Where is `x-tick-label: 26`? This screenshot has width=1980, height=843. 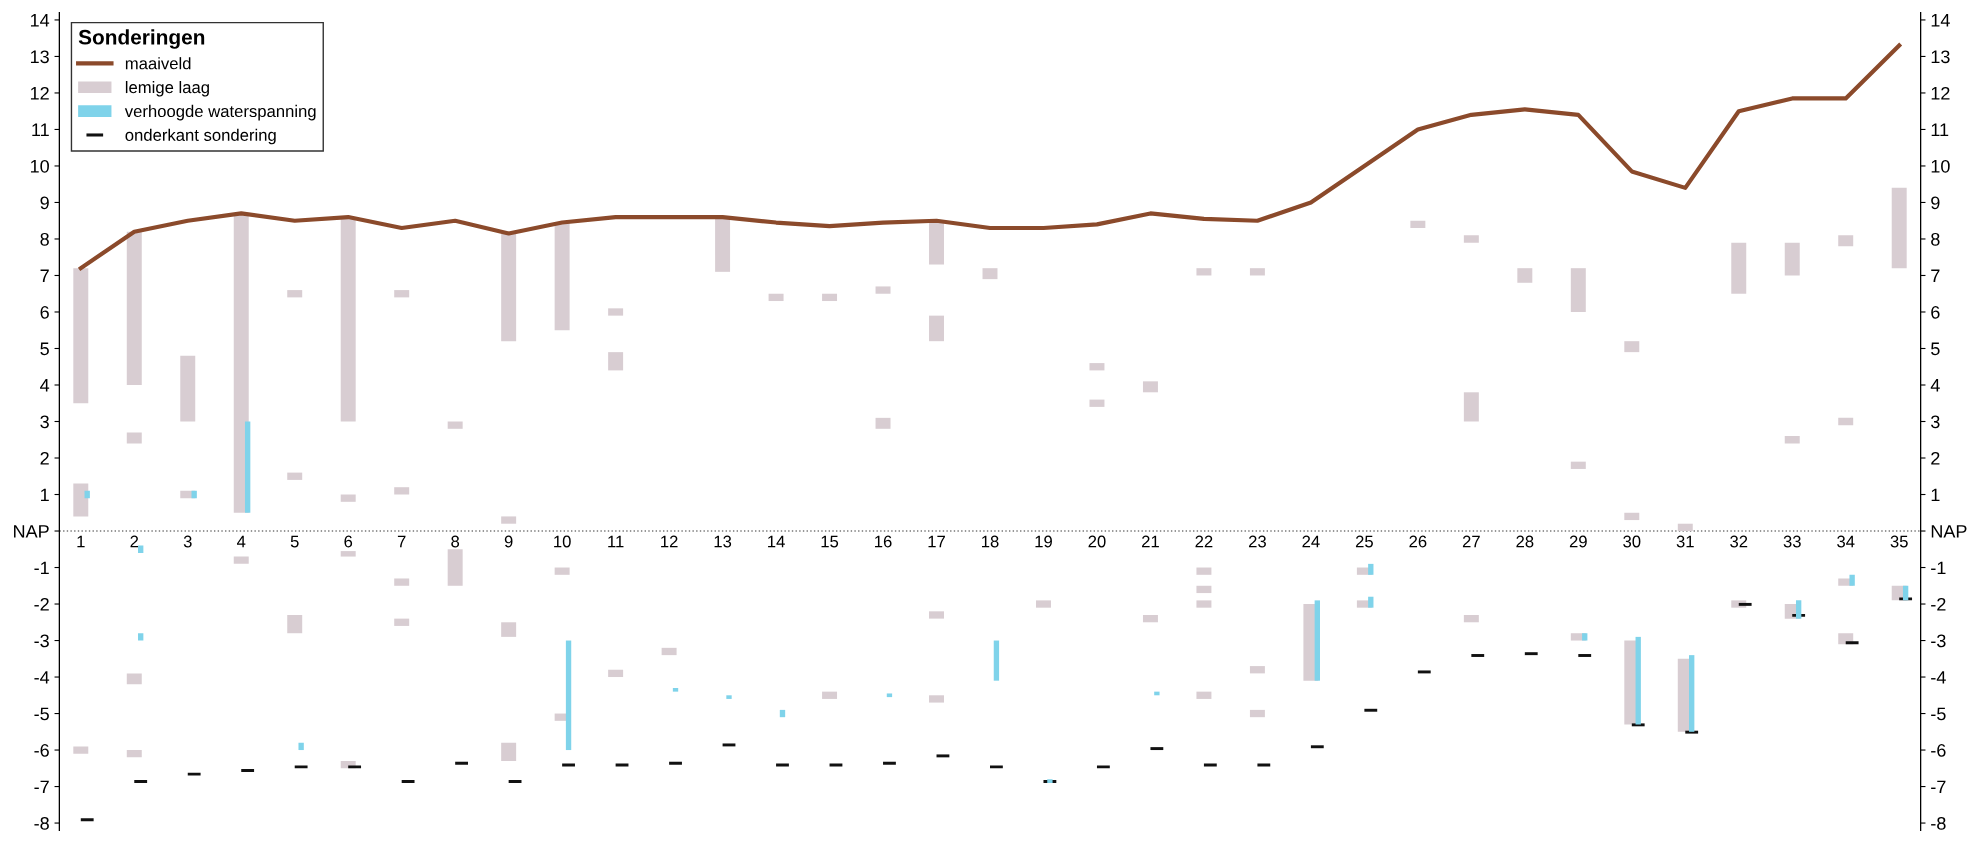
x-tick-label: 26 is located at coordinates (1418, 541).